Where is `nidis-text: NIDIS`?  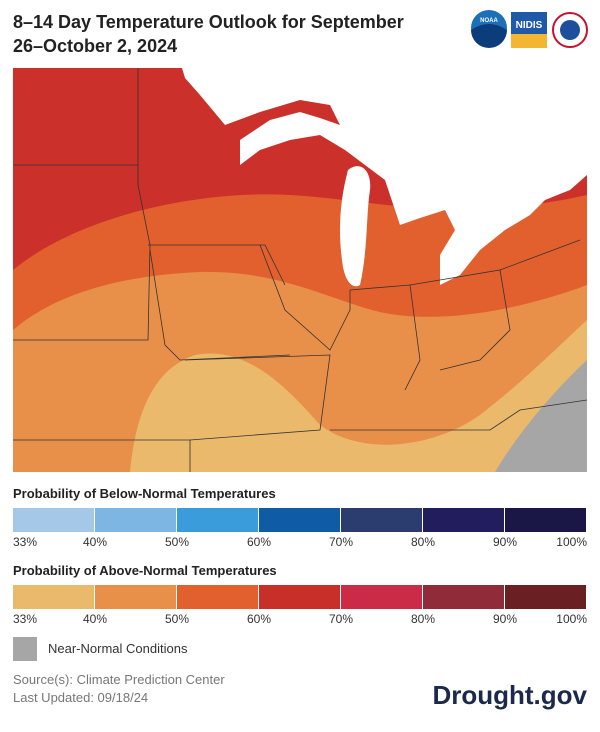 nidis-text: NIDIS is located at coordinates (529, 25).